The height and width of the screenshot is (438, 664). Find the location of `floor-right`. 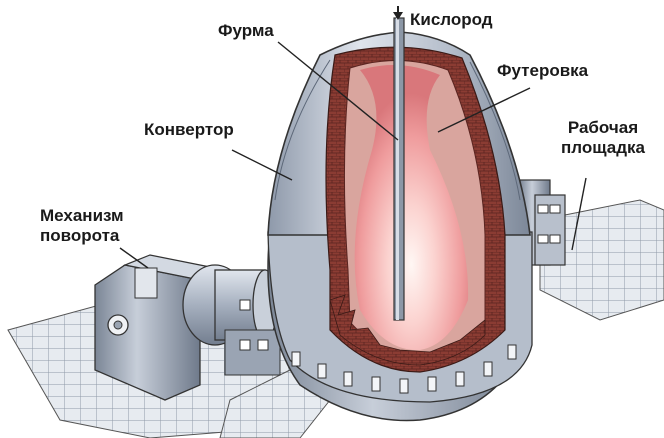

floor-right is located at coordinates (601, 260).